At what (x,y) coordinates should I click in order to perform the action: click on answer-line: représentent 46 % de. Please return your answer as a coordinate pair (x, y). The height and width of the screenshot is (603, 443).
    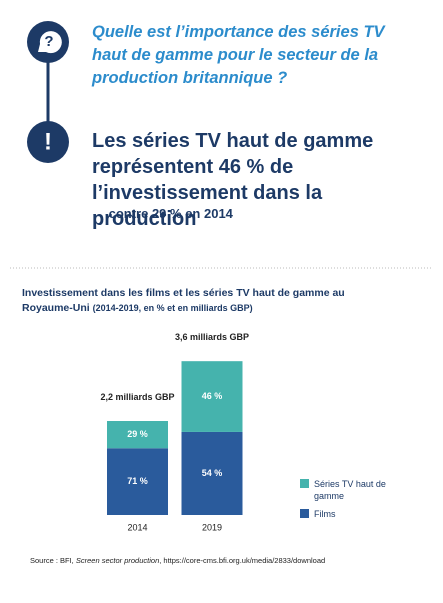
    Looking at the image, I should click on (193, 167).